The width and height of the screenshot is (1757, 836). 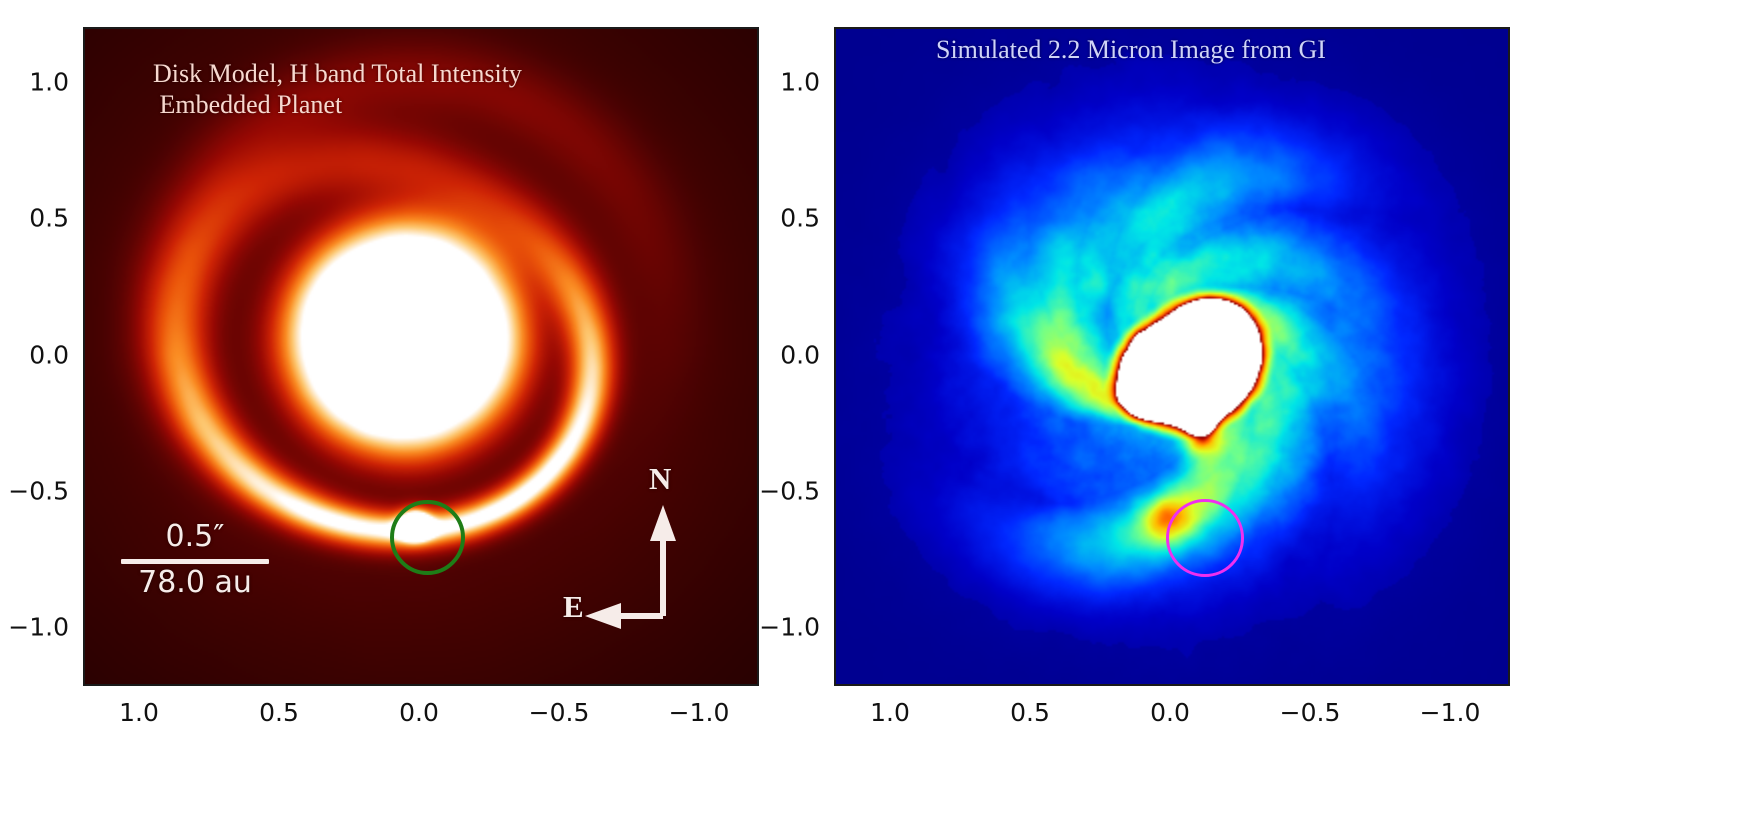 I want to click on compass-rose: N E, so click(x=643, y=556).